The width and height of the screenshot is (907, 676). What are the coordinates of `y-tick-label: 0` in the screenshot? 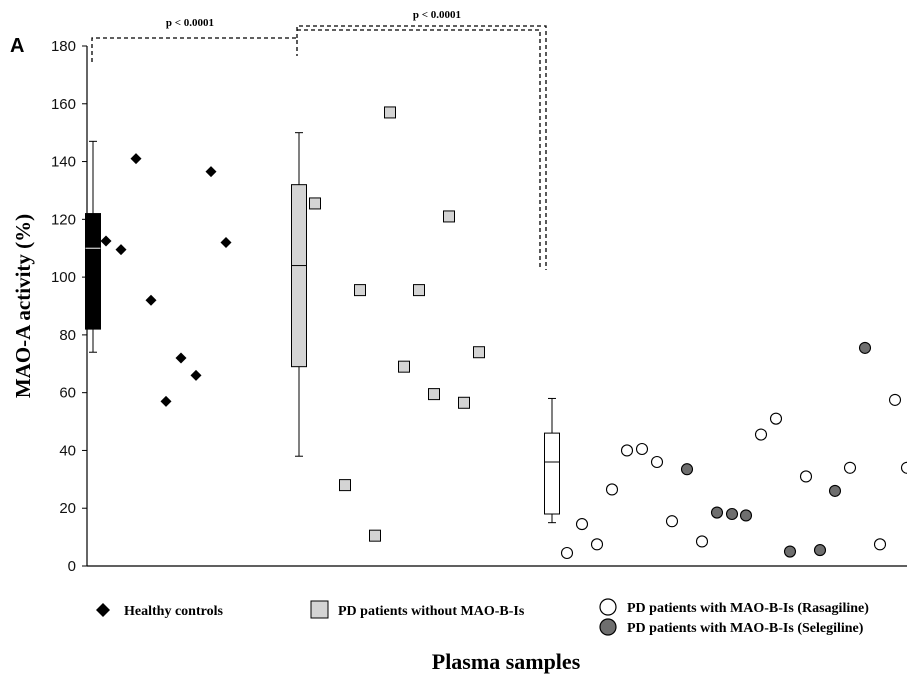 It's located at (72, 566).